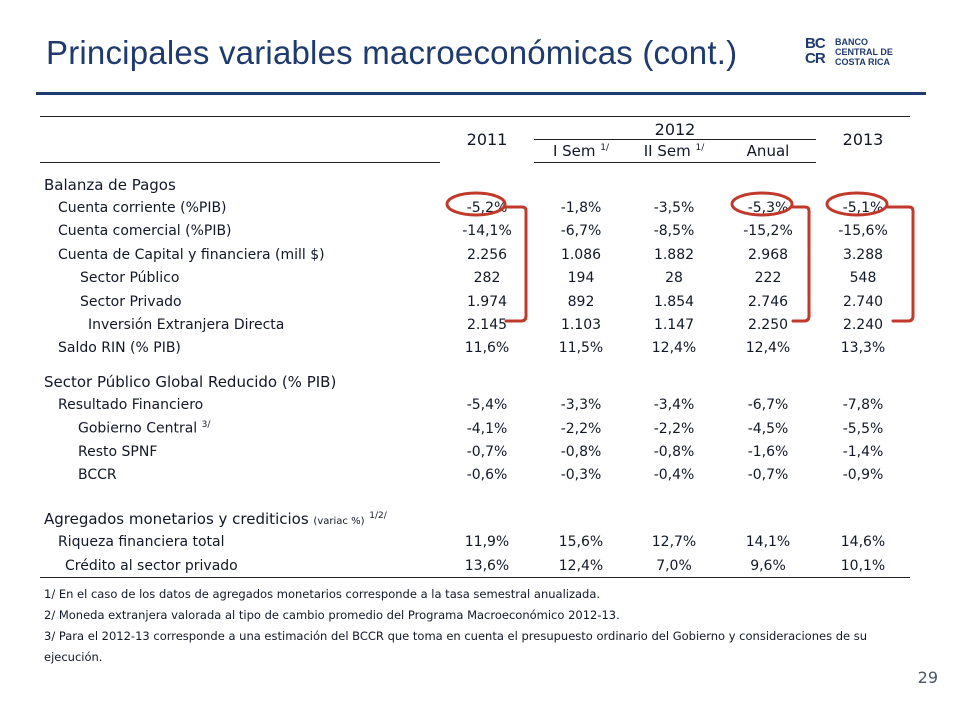 The height and width of the screenshot is (720, 960). Describe the element at coordinates (864, 52) in the screenshot. I see `logo-text: BANCO CENTRAL DE COSTA RICA` at that location.